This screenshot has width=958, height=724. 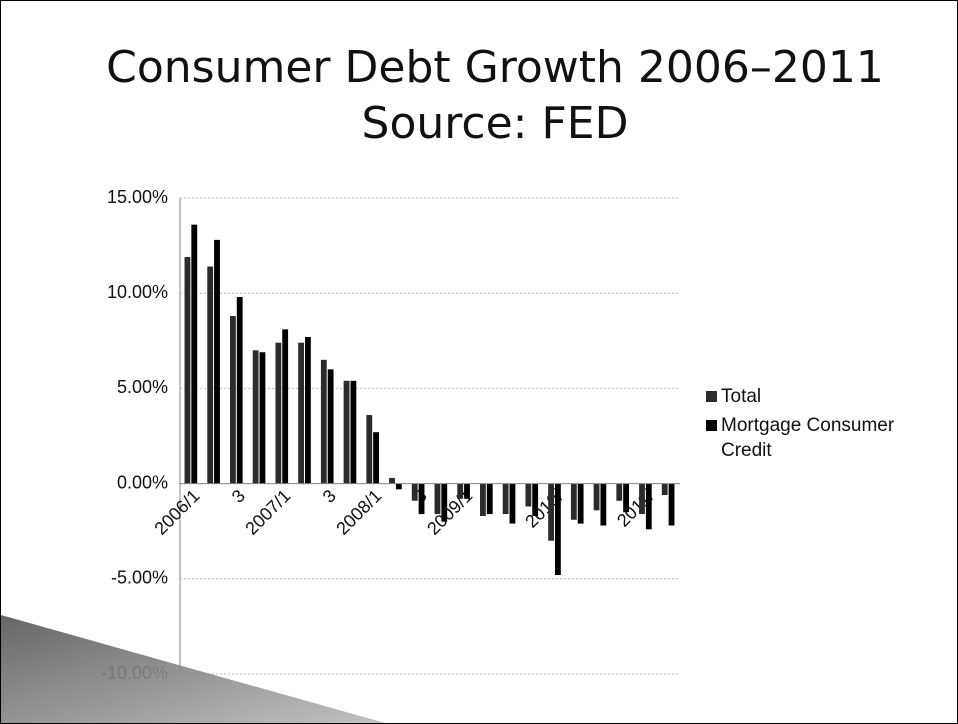 What do you see at coordinates (137, 292) in the screenshot?
I see `y-tick-label: 10.00%` at bounding box center [137, 292].